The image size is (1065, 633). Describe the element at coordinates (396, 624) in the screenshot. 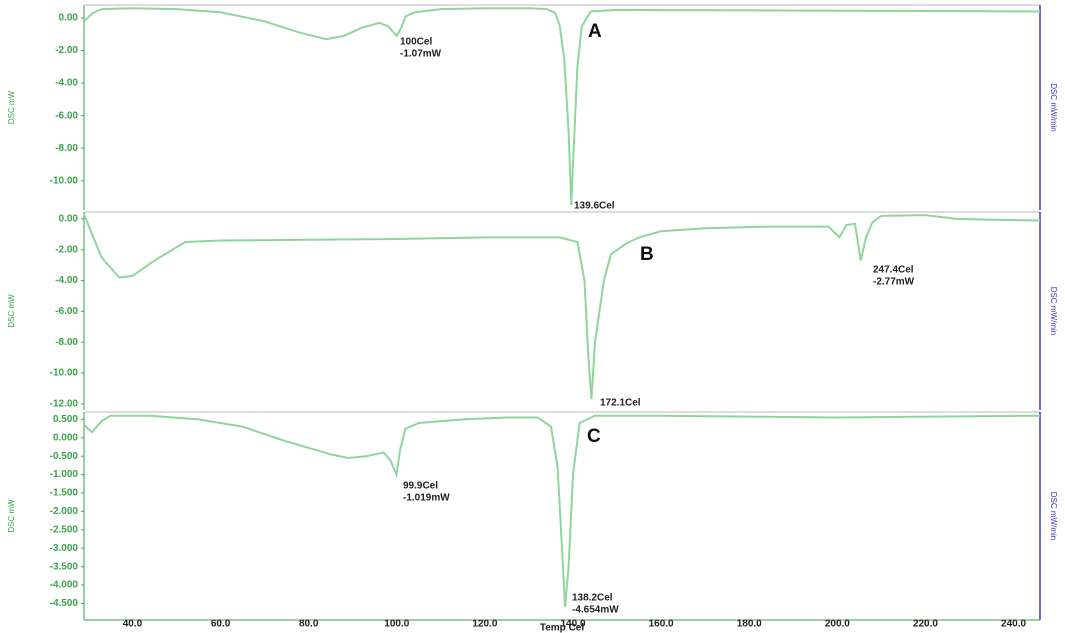

I see `x-tick-label: 100.0` at that location.